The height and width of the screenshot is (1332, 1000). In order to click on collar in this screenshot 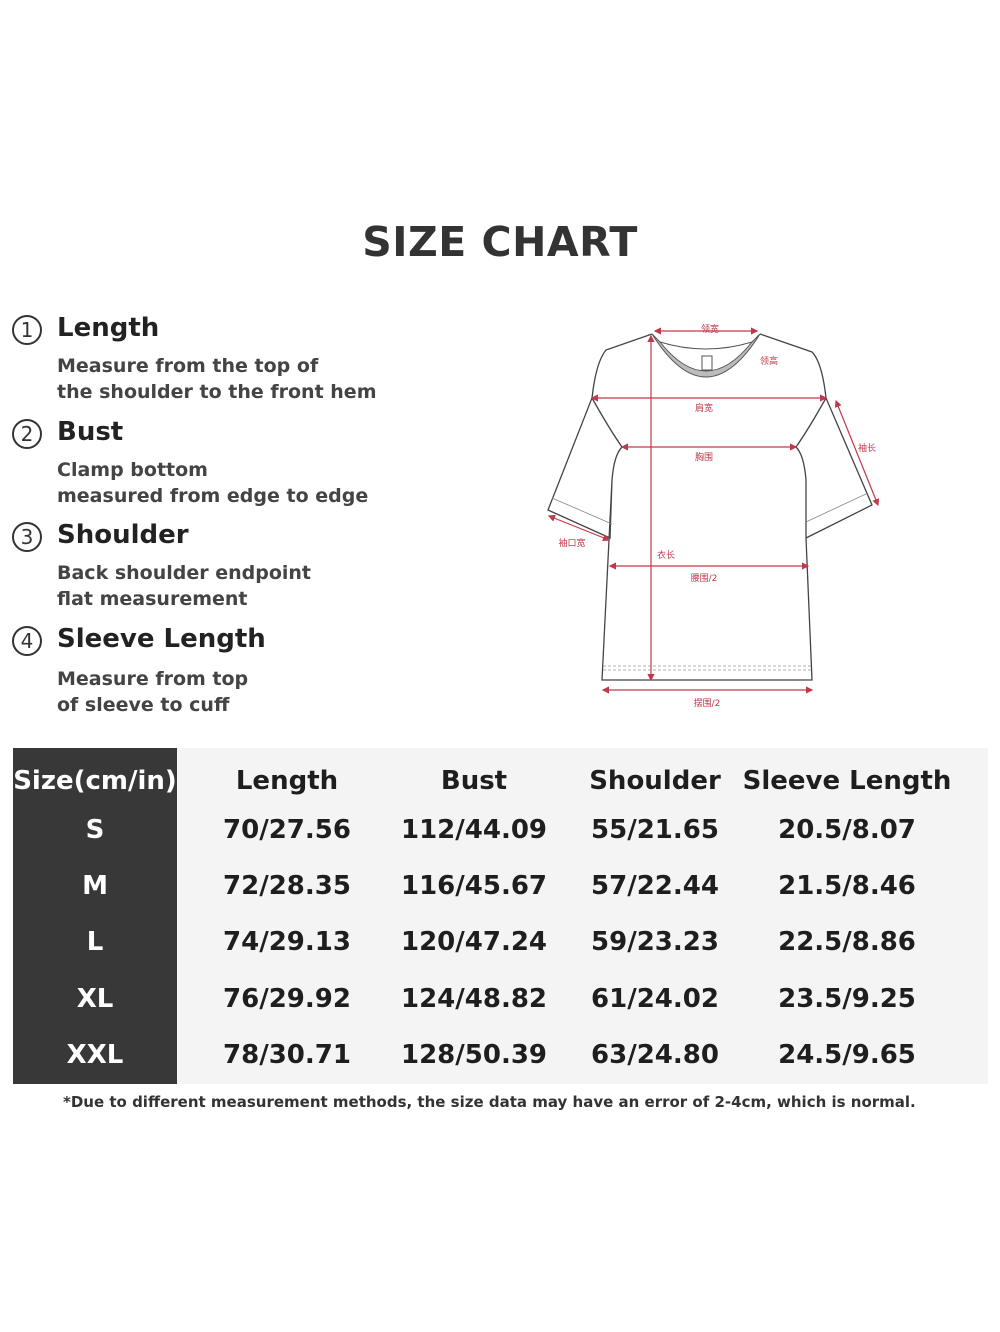, I will do `click(706, 355)`.